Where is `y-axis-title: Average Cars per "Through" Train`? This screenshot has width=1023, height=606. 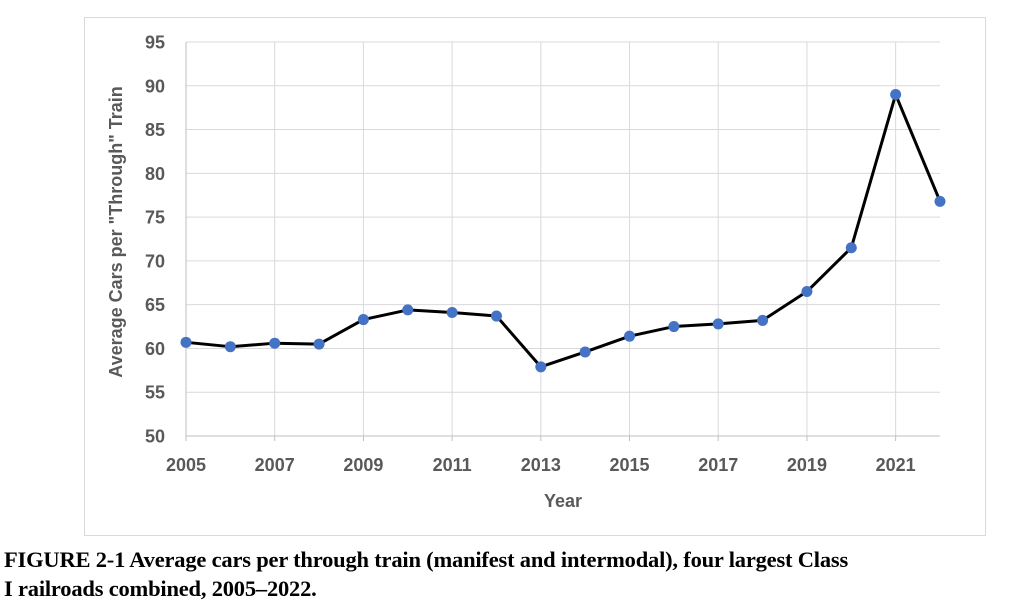
y-axis-title: Average Cars per "Through" Train is located at coordinates (116, 231).